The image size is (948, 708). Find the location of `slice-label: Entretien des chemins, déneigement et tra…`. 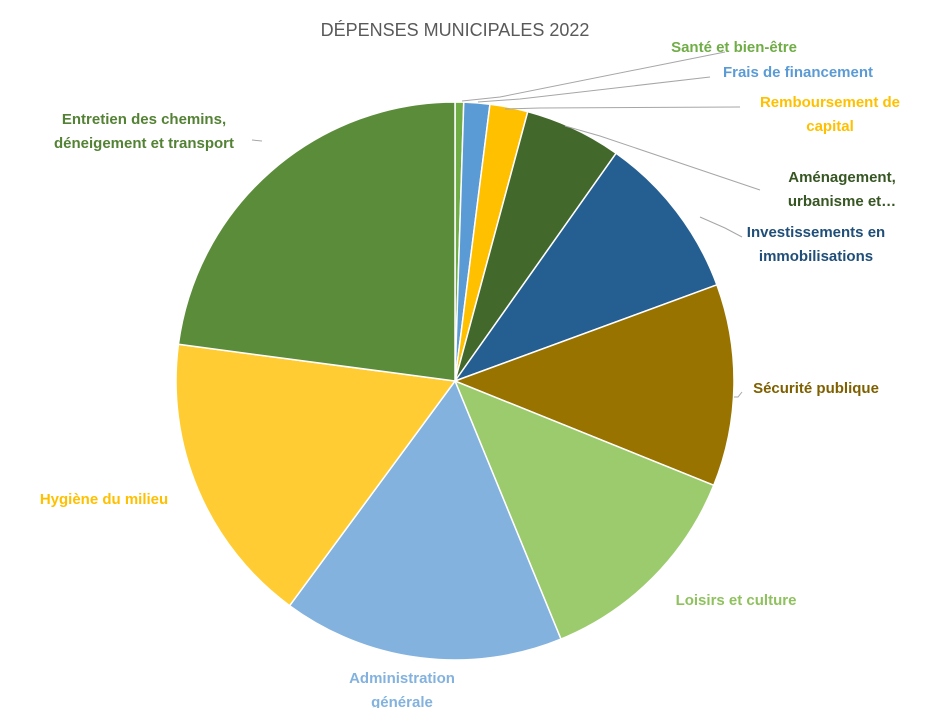

slice-label: Entretien des chemins, déneigement et tra… is located at coordinates (144, 131).